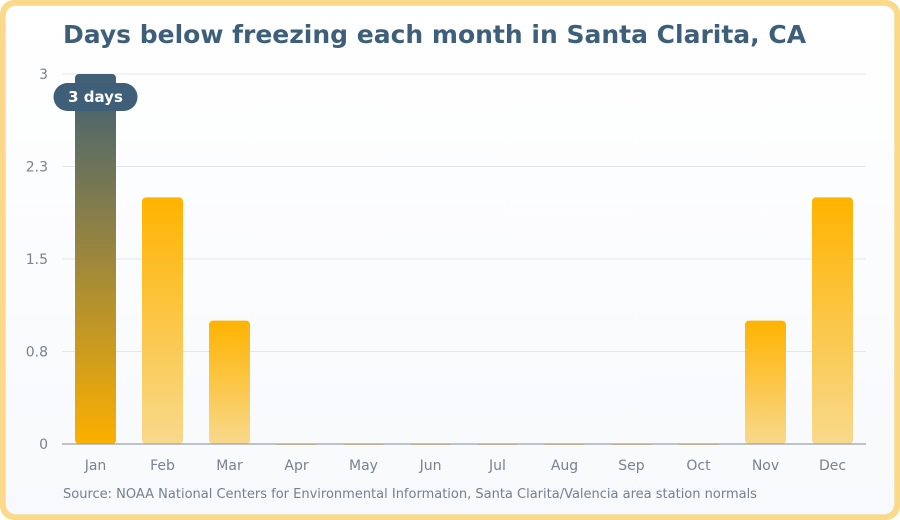  I want to click on y-axis-ticks: 0 0.8 1.5 2.3 3, so click(37, 260).